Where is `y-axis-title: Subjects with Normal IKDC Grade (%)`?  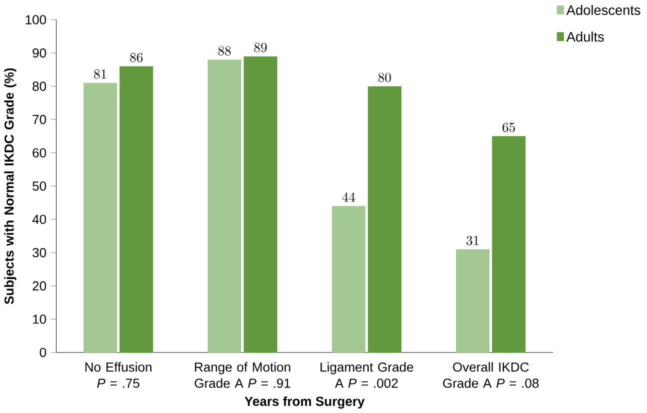 y-axis-title: Subjects with Normal IKDC Grade (%) is located at coordinates (10, 186).